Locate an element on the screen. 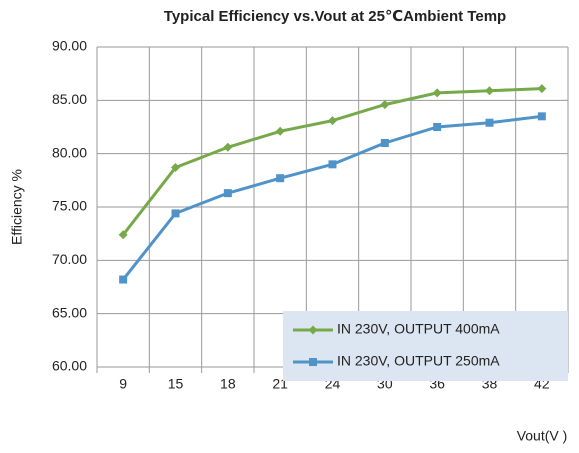 Image resolution: width=579 pixels, height=453 pixels. y-tick-label: 70.00 is located at coordinates (69, 259).